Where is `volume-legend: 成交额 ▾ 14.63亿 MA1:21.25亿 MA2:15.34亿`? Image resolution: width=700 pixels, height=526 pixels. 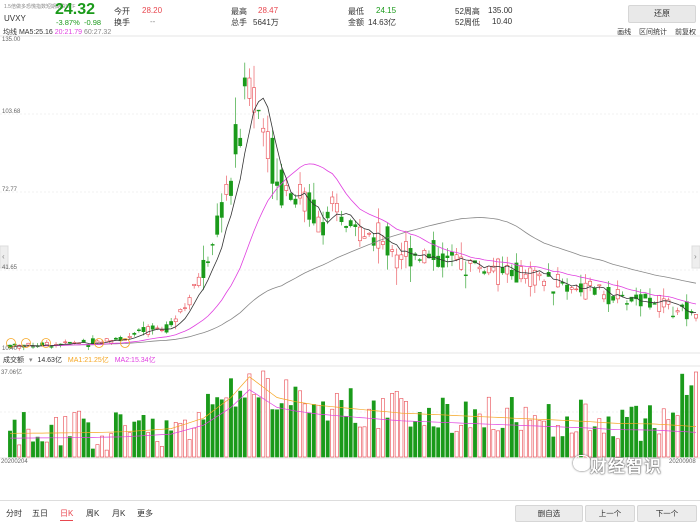
volume-legend: 成交额 ▾ 14.63亿 MA1:21.25亿 MA2:15.34亿 is located at coordinates (79, 360).